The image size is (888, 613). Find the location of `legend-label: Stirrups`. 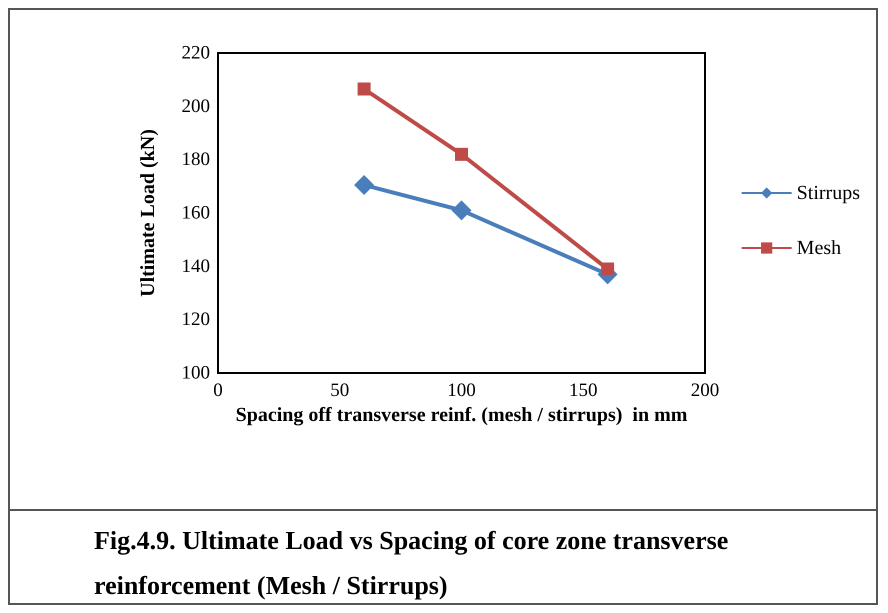

legend-label: Stirrups is located at coordinates (828, 193).